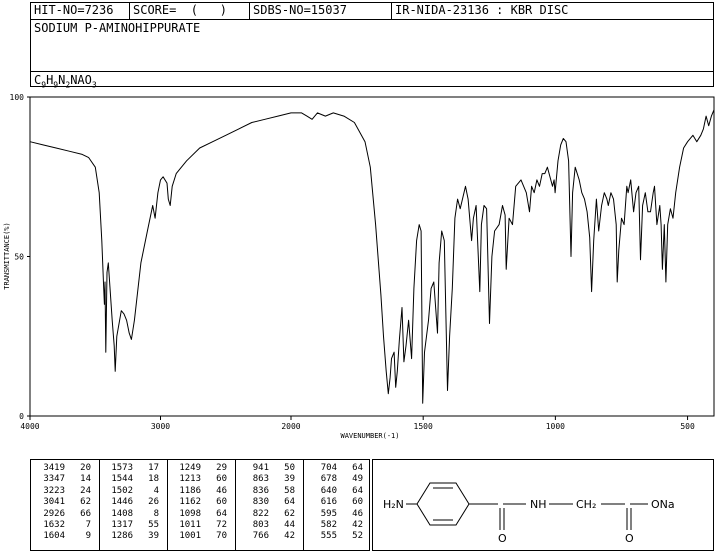  Describe the element at coordinates (289, 524) in the screenshot. I see `peak-transmittance: 44` at that location.